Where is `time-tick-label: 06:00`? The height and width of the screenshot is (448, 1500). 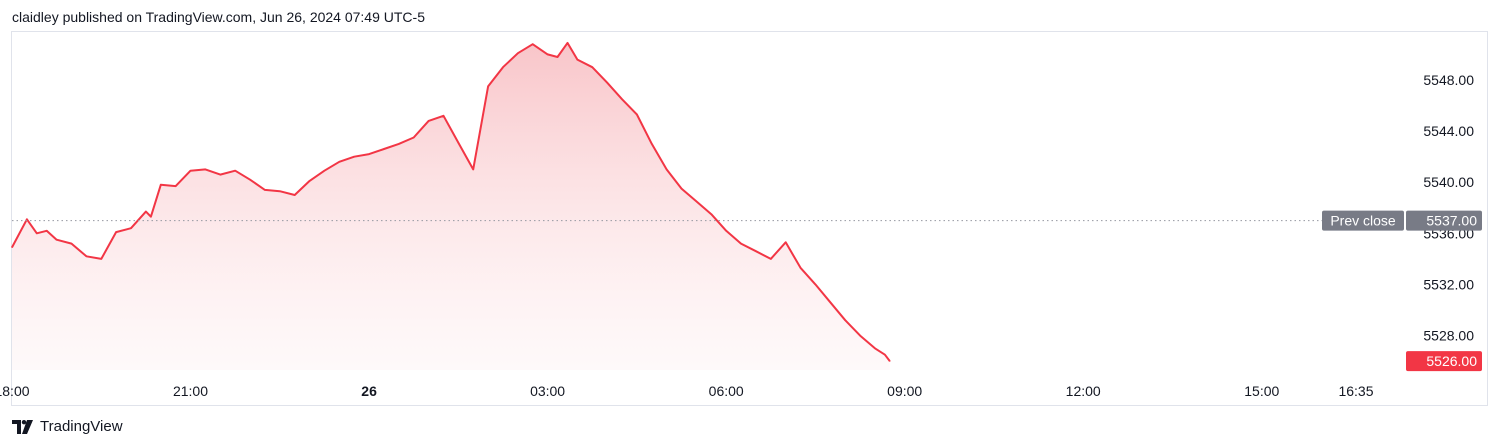
time-tick-label: 06:00 is located at coordinates (726, 391).